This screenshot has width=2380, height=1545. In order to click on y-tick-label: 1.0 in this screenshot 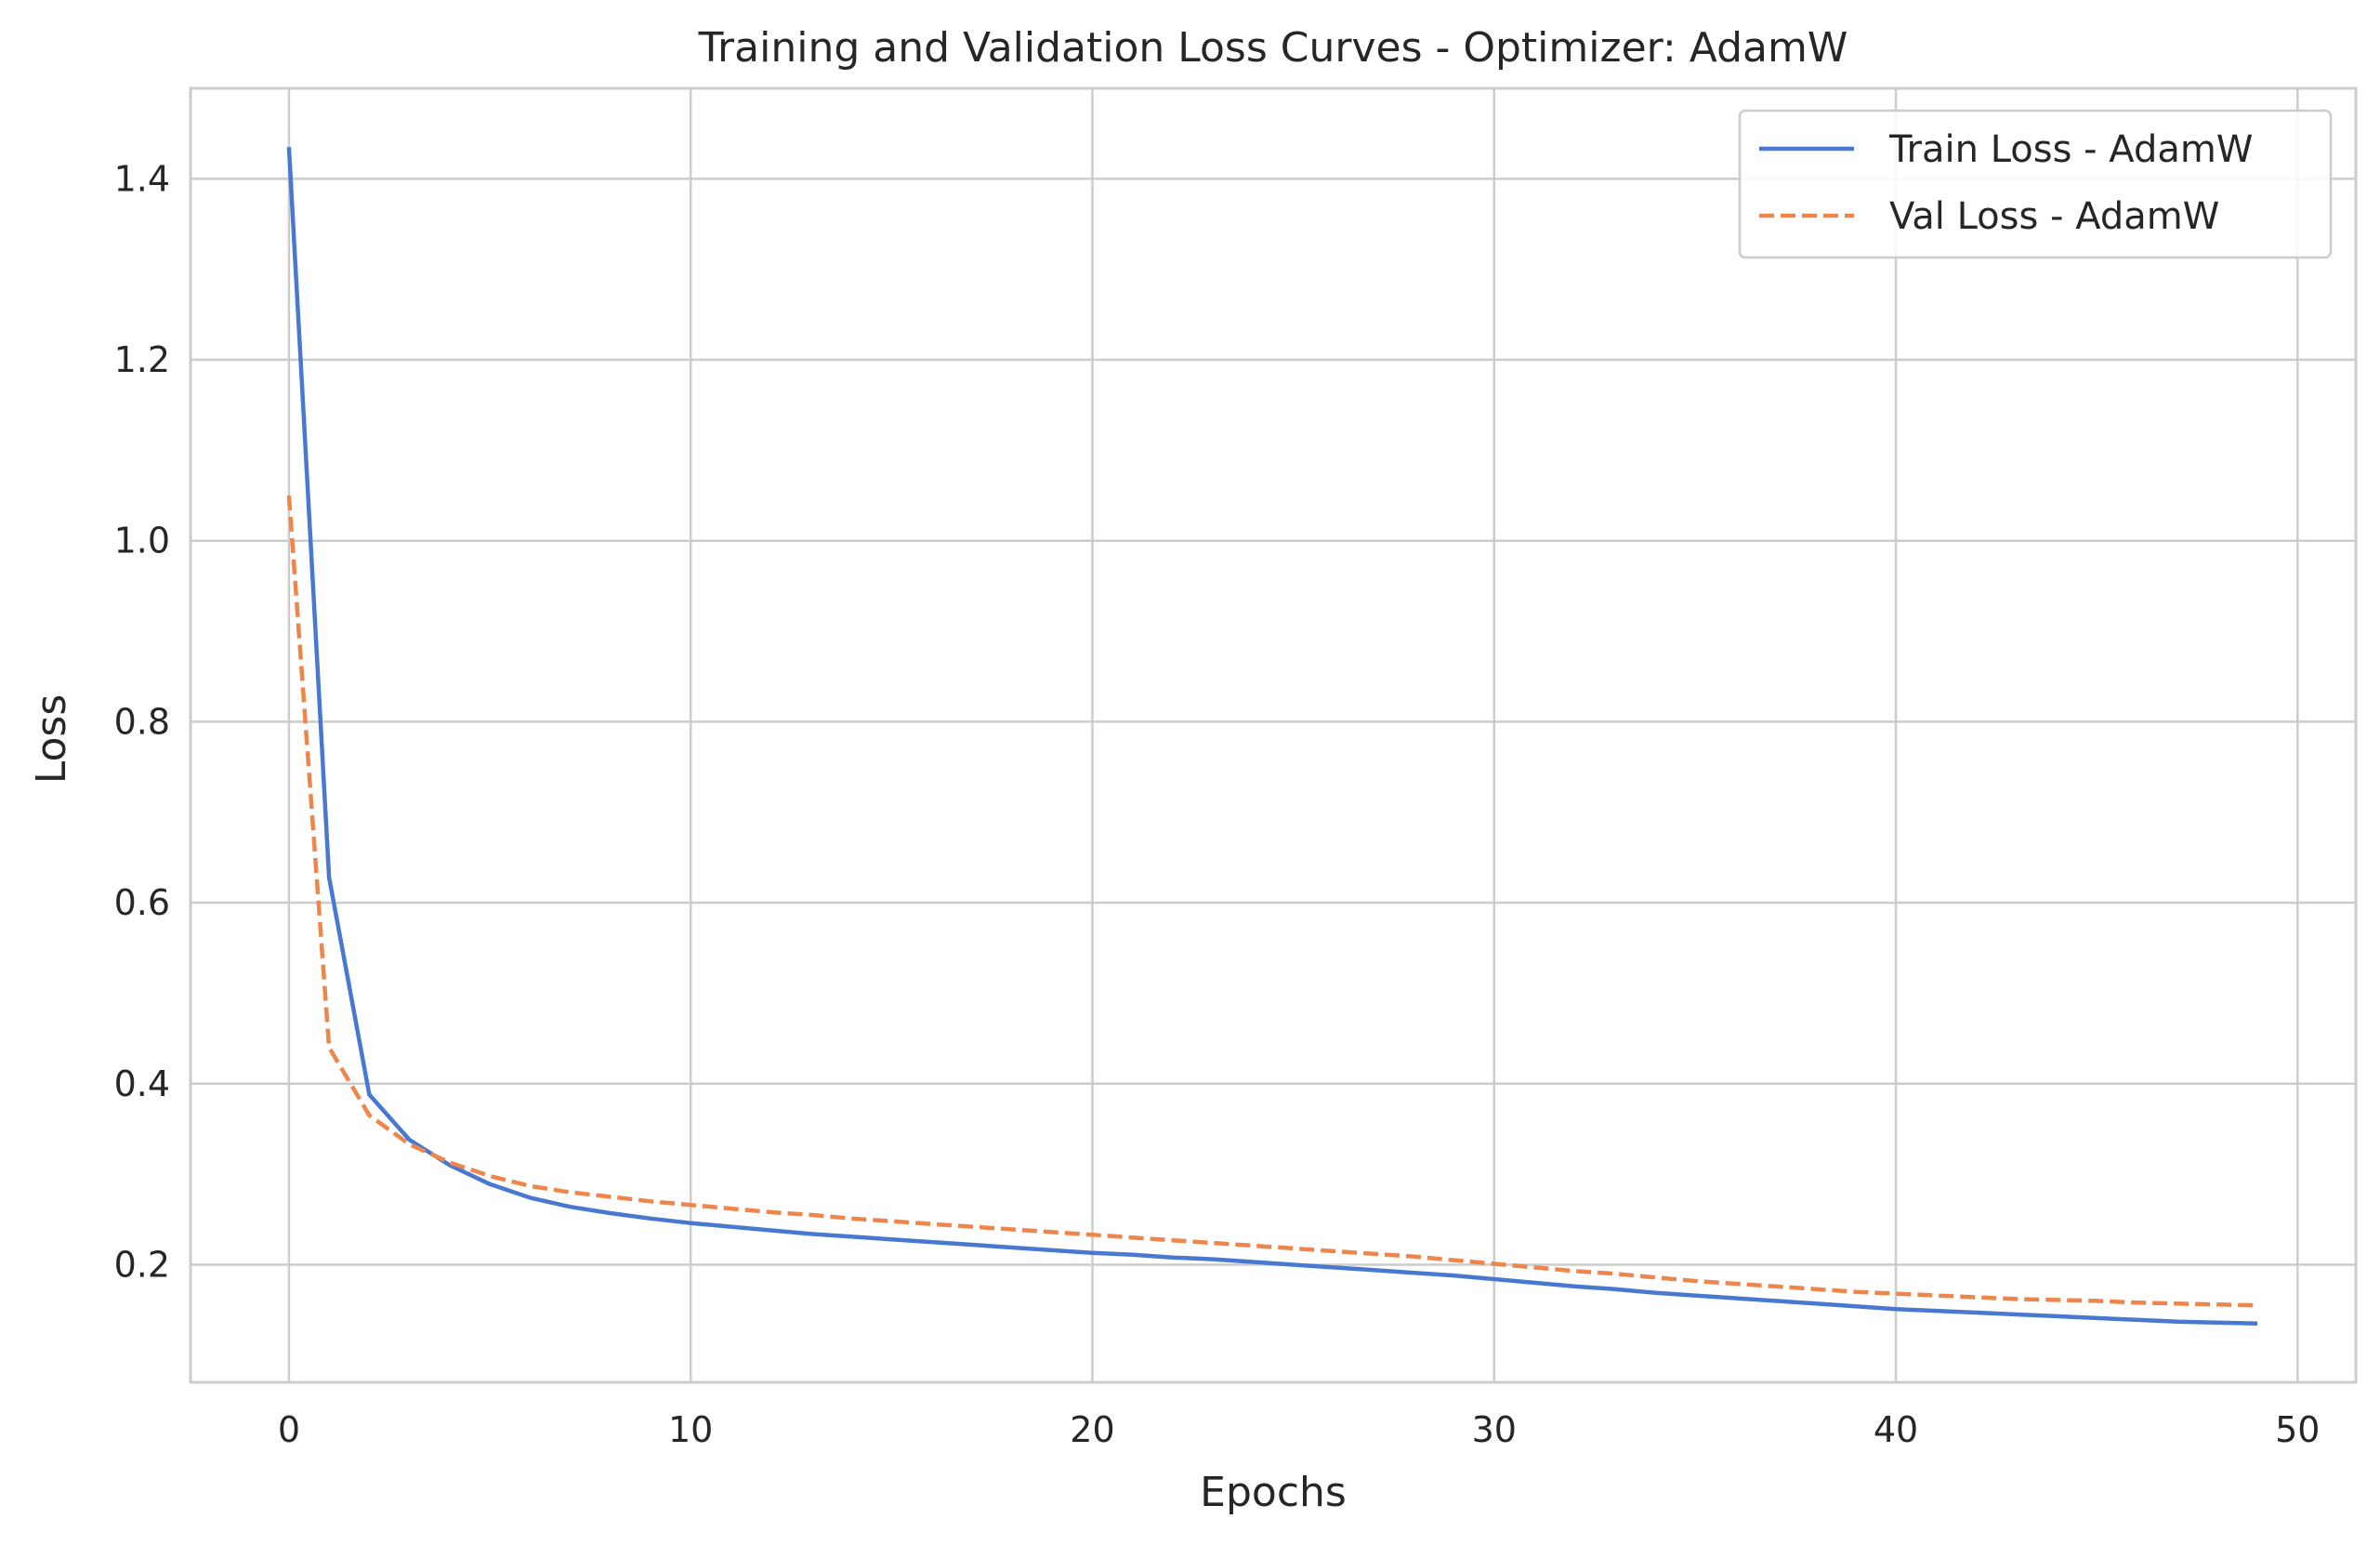, I will do `click(142, 541)`.